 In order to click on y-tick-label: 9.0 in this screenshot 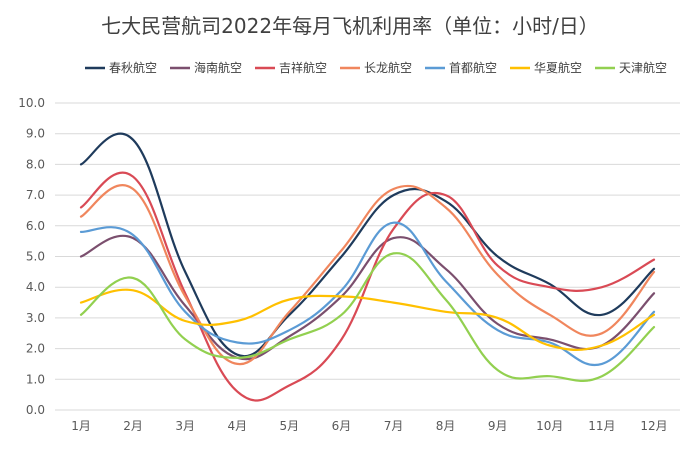, I will do `click(35, 134)`.